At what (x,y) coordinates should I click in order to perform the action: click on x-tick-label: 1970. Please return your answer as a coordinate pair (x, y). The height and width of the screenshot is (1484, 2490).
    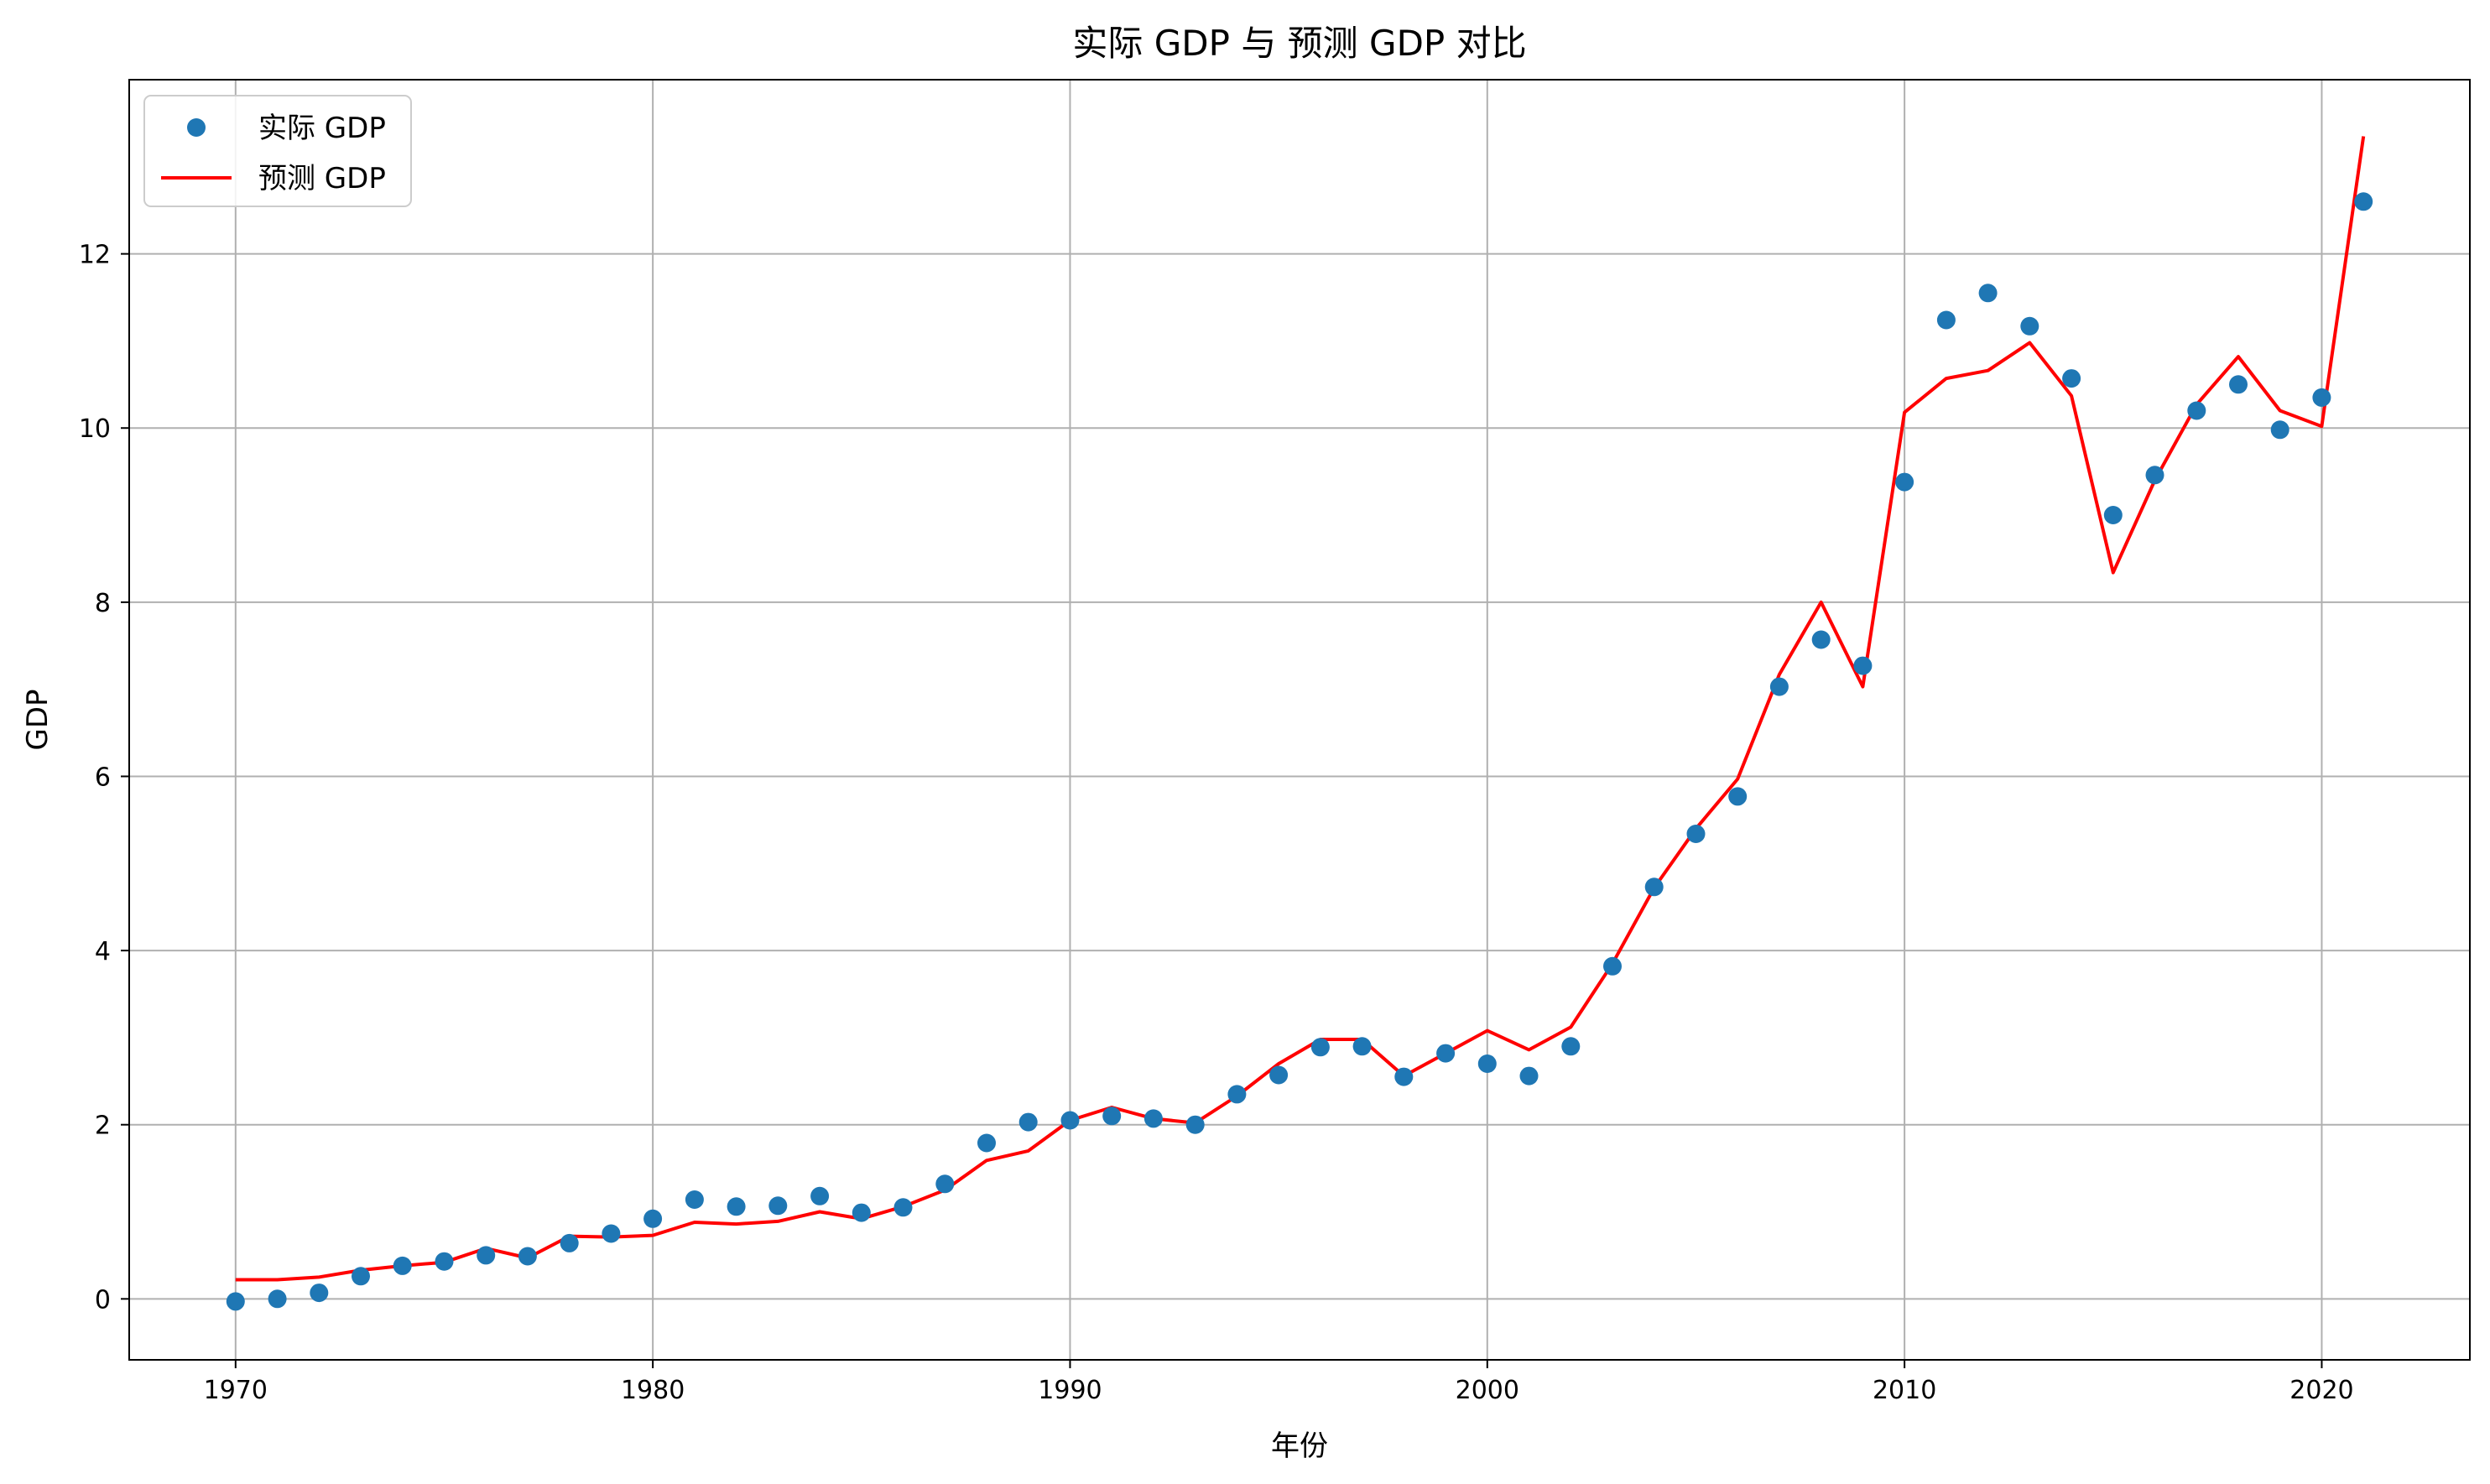
    Looking at the image, I should click on (236, 1390).